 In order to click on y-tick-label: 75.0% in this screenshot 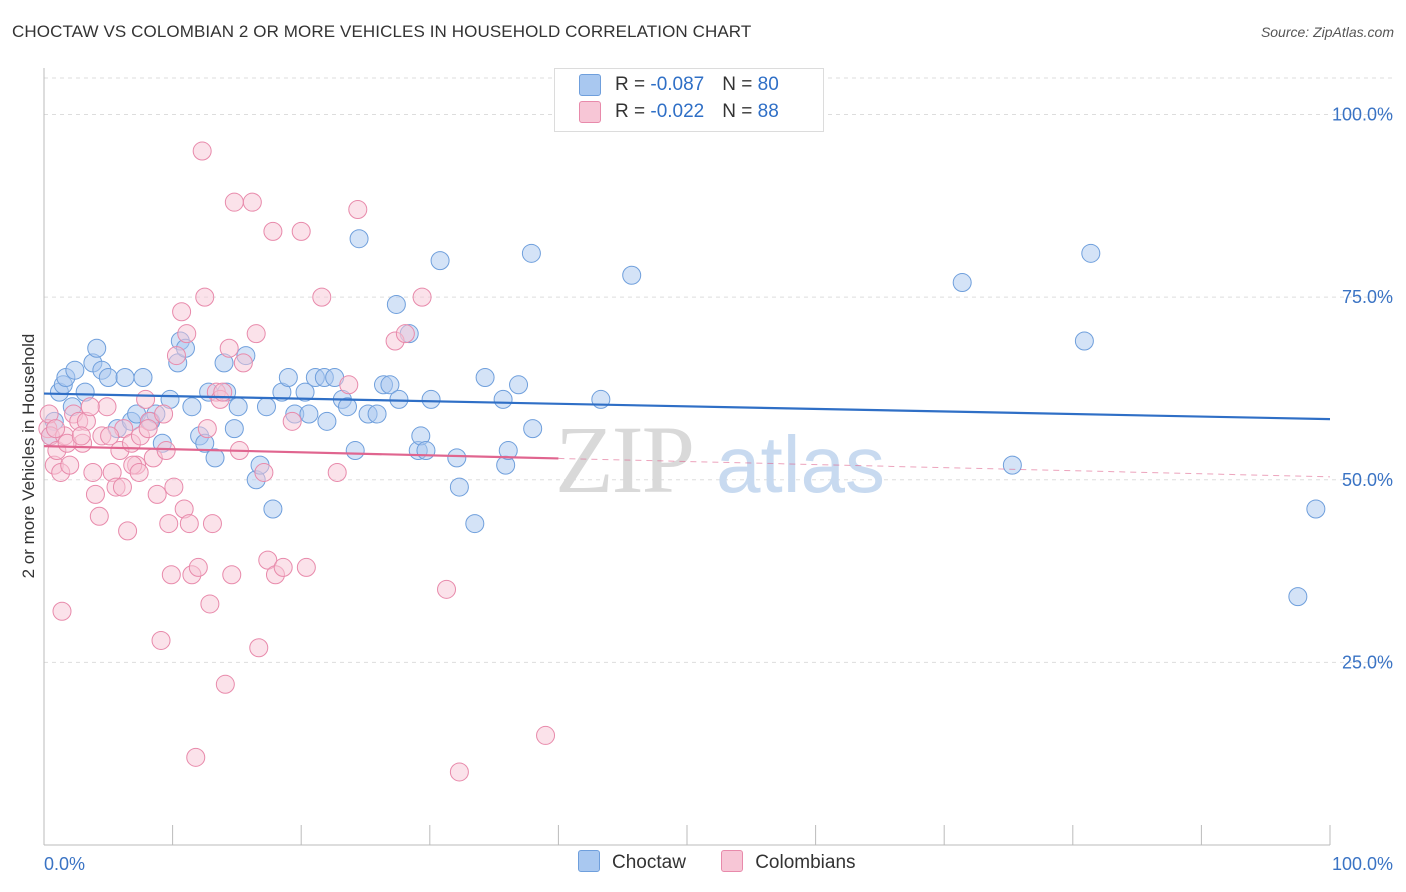, I will do `click(1367, 297)`.